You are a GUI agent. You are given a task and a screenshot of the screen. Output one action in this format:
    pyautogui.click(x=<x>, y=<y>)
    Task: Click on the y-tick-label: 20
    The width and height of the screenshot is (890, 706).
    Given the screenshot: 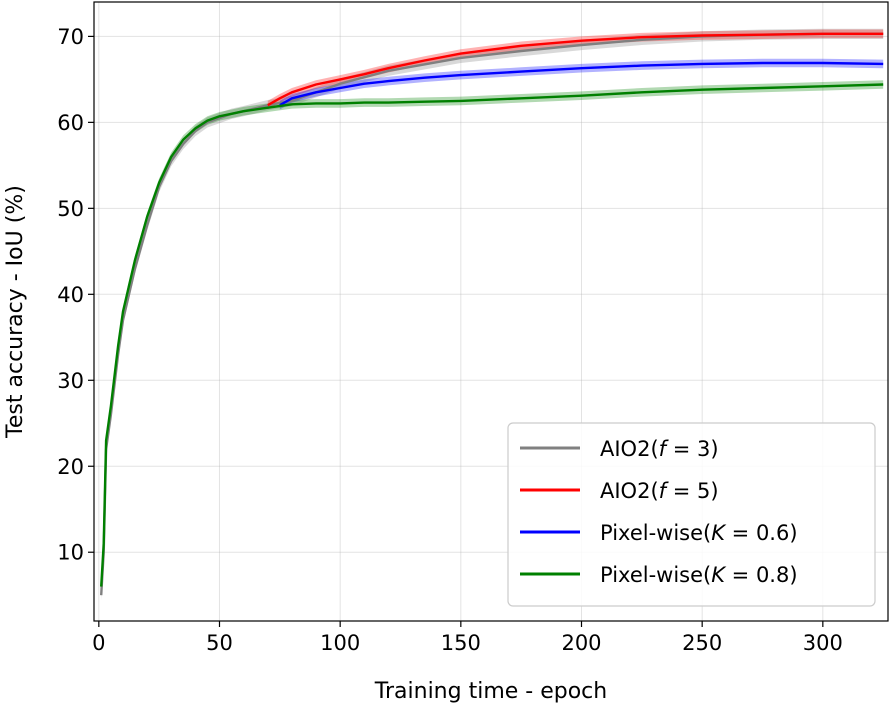 What is the action you would take?
    pyautogui.click(x=70, y=467)
    